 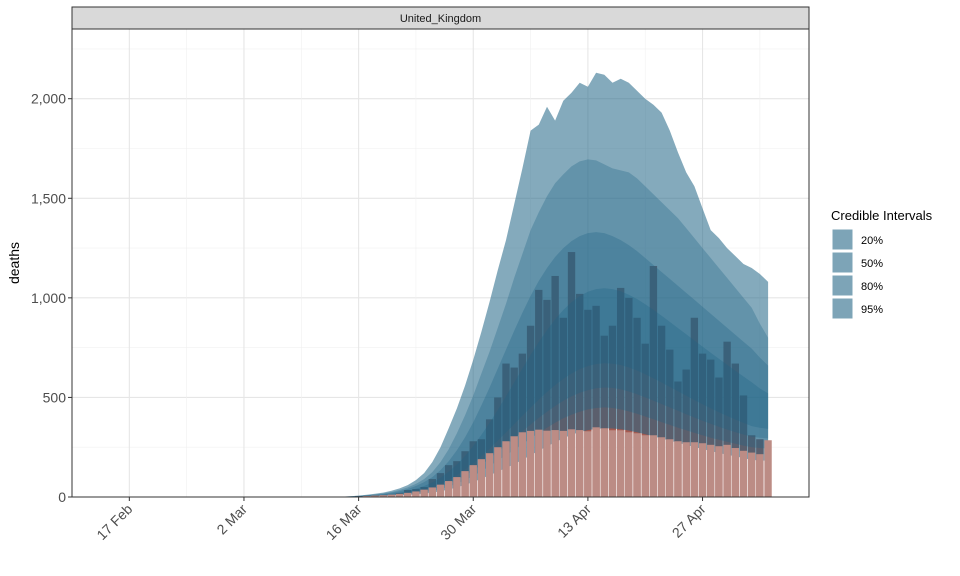 What do you see at coordinates (574, 521) in the screenshot?
I see `x-tick-label: 13 Apr` at bounding box center [574, 521].